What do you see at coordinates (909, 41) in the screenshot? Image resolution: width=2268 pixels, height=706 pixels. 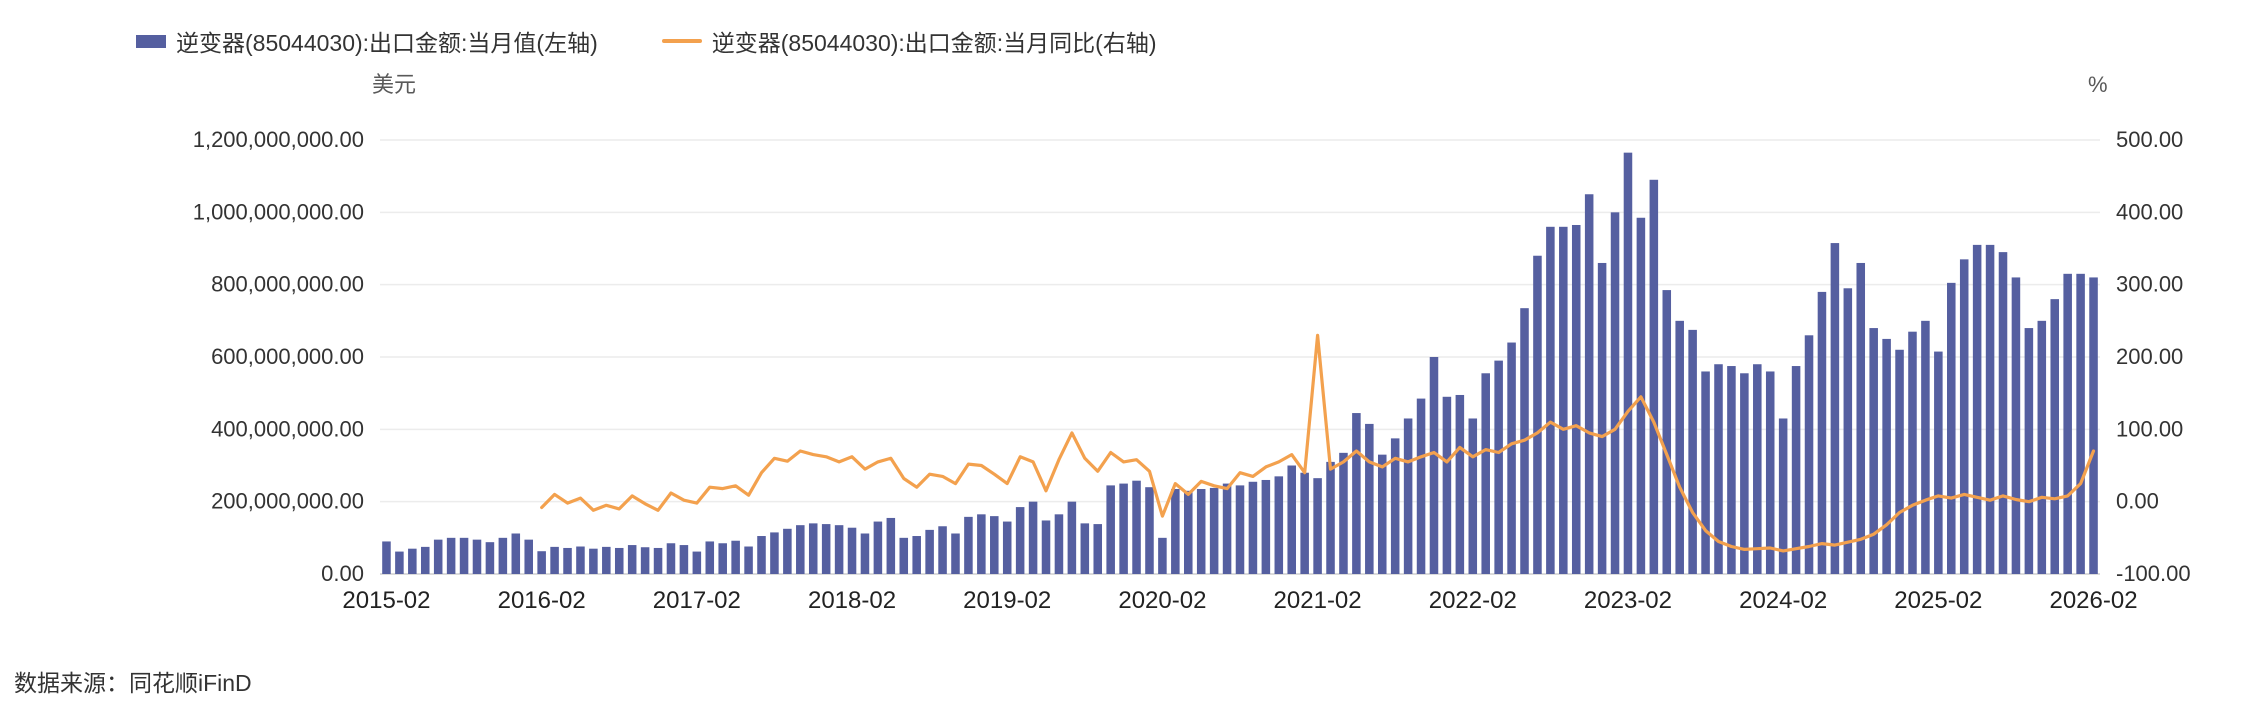 I see `legend-item-line-series: 逆变器(85044030):出口金额:当月同比(右轴)` at bounding box center [909, 41].